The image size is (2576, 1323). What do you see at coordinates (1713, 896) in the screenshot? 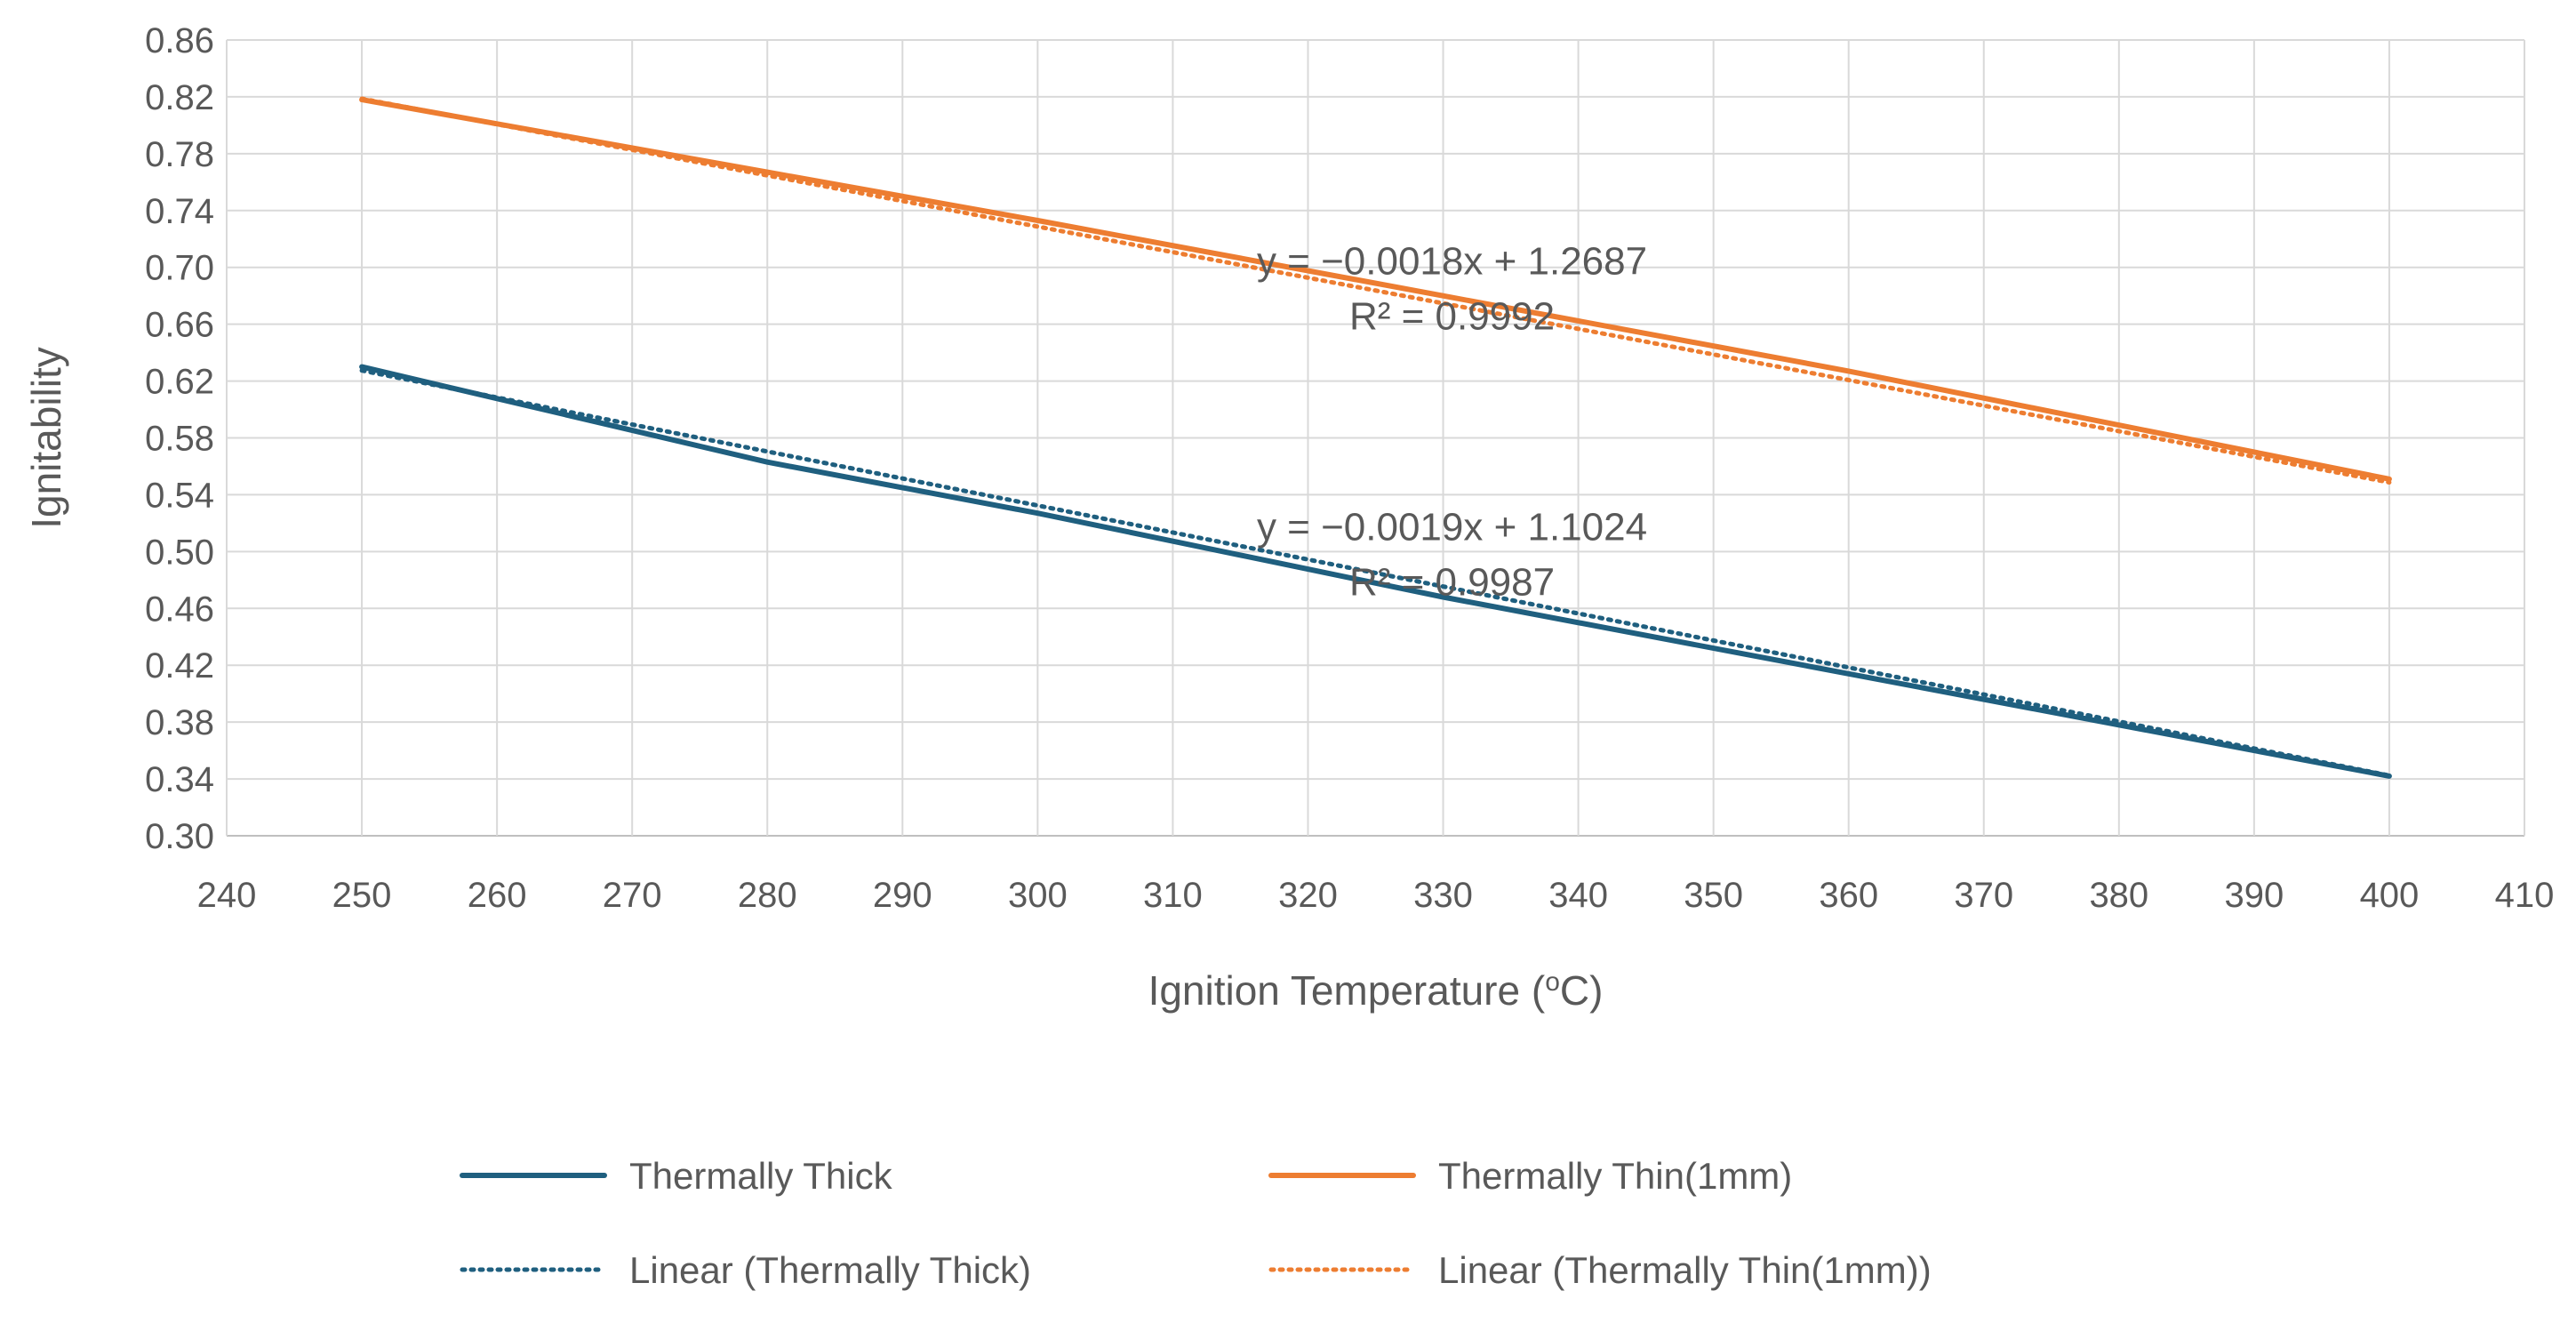
I see `x-tick-label: 350` at bounding box center [1713, 896].